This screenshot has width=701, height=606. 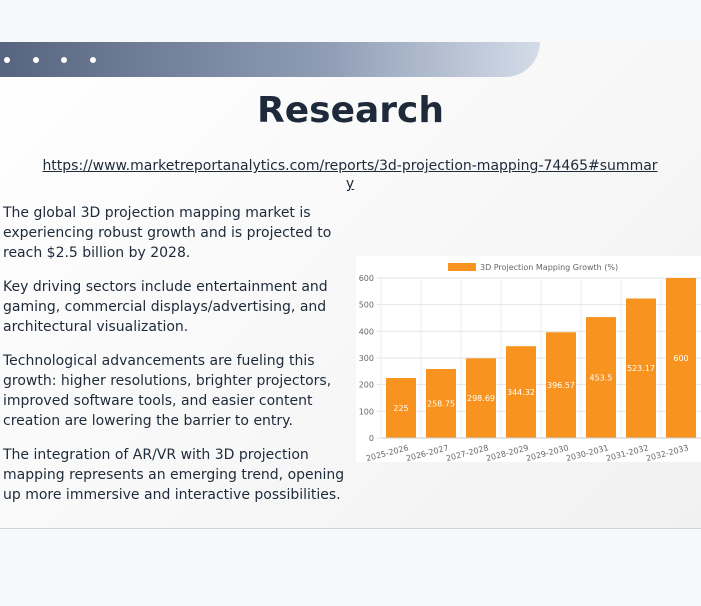 I want to click on legend-swatch, so click(x=462, y=267).